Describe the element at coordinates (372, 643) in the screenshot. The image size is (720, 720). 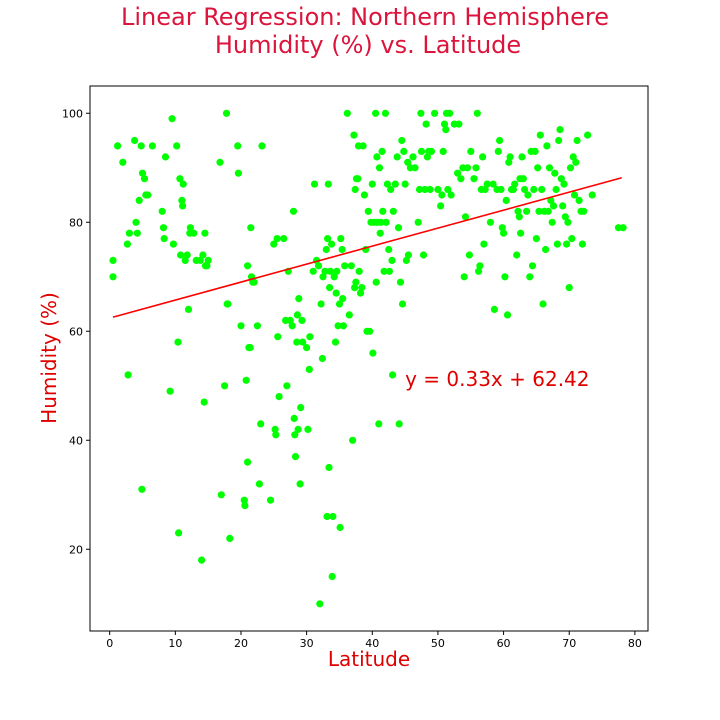
I see `x-tick-label-40: 40` at that location.